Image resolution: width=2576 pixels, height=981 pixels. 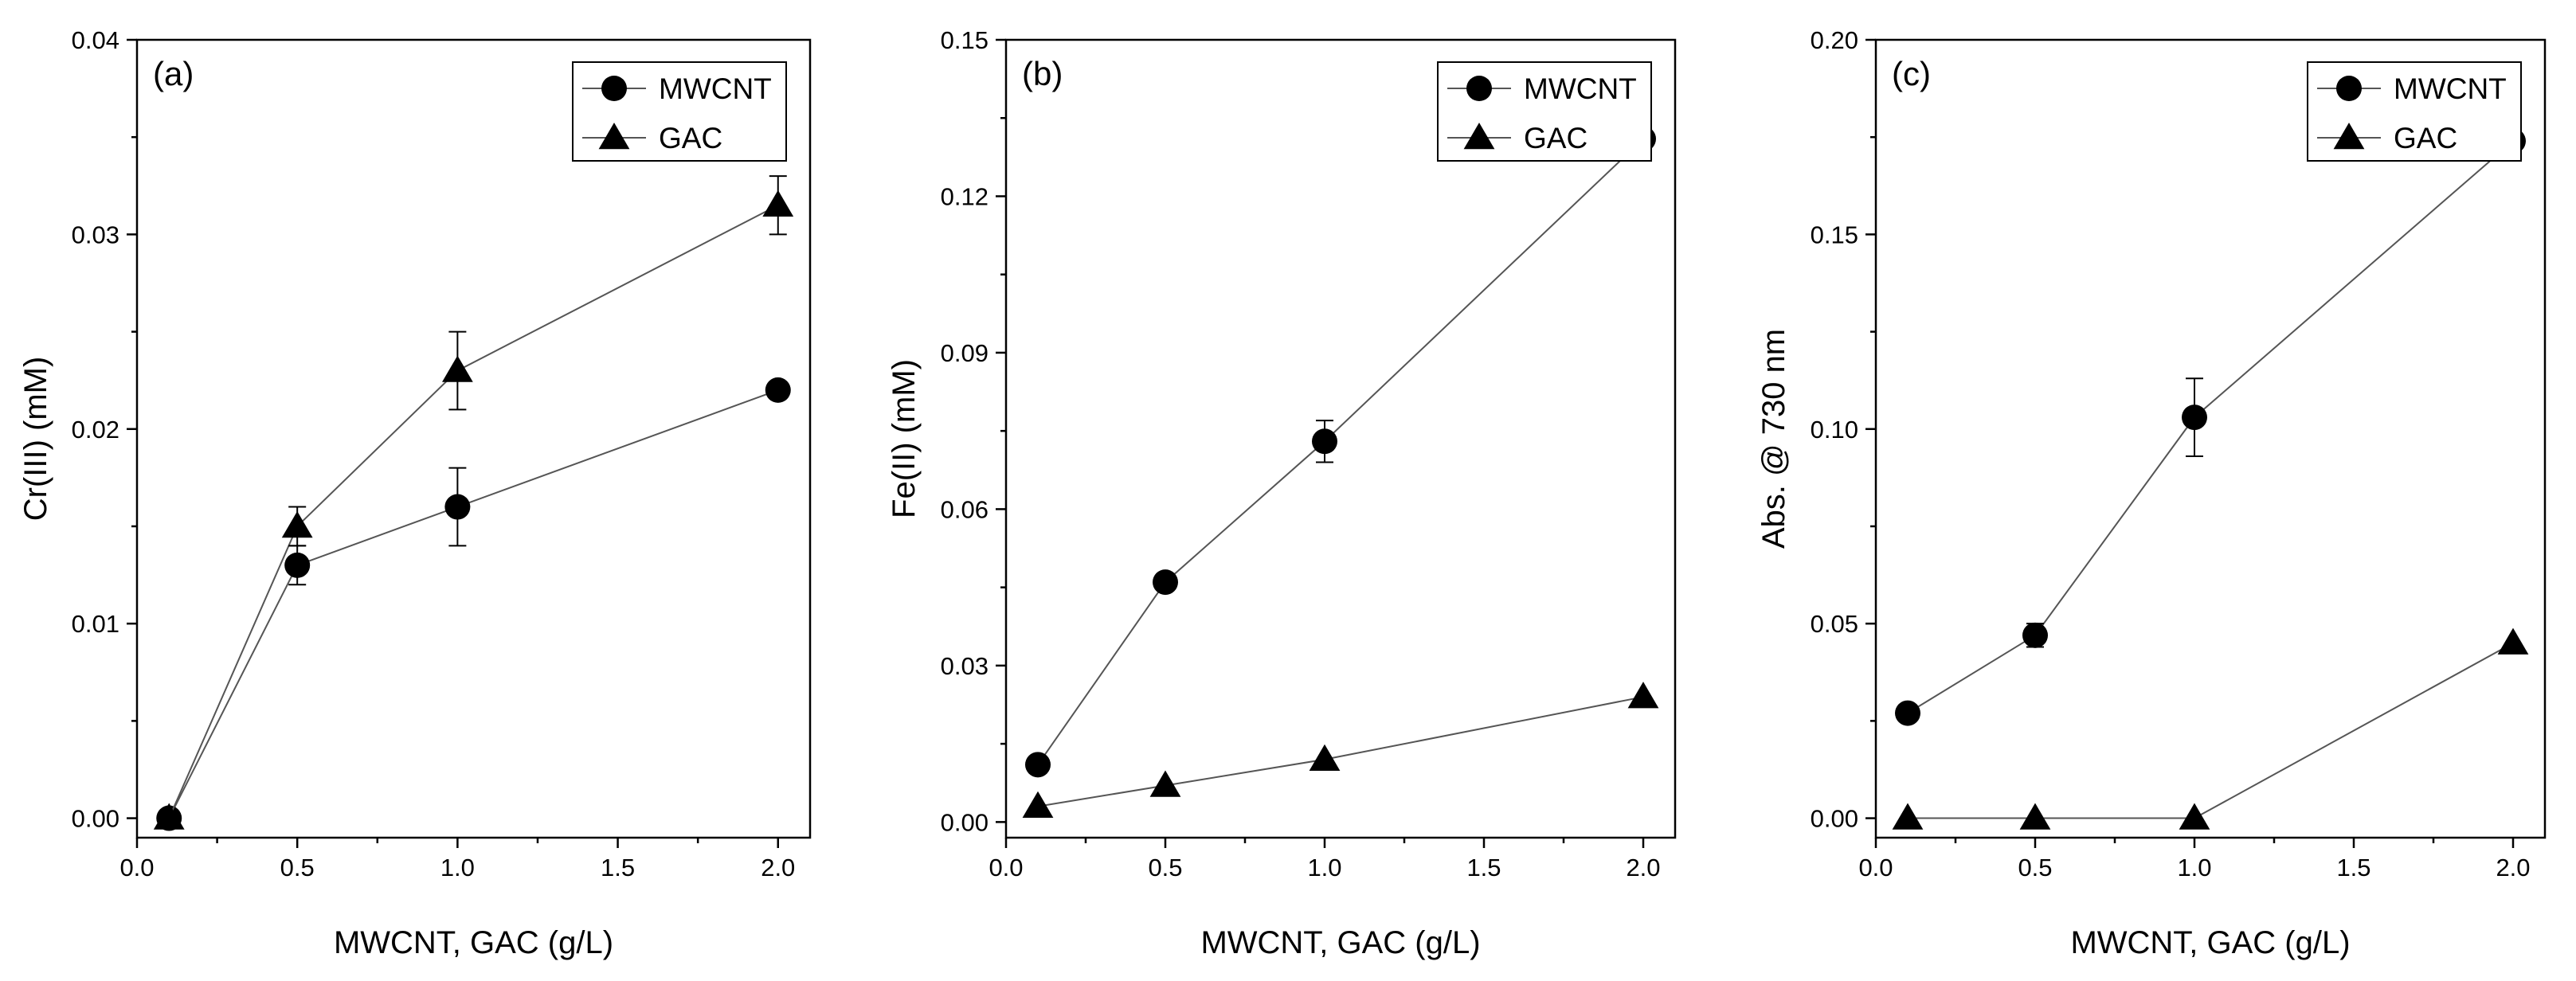 I want to click on y-tick-label: 0.01, so click(x=95, y=624).